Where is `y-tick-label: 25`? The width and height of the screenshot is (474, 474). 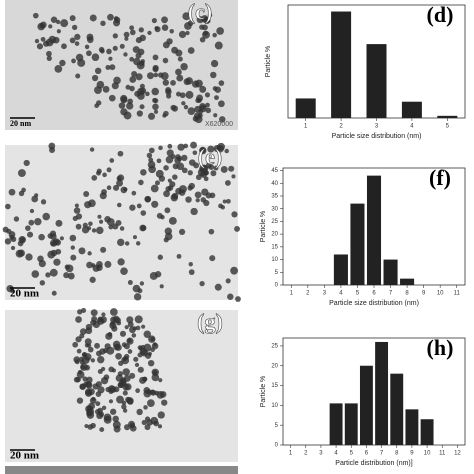
y-tick-label: 25 is located at coordinates (274, 347).